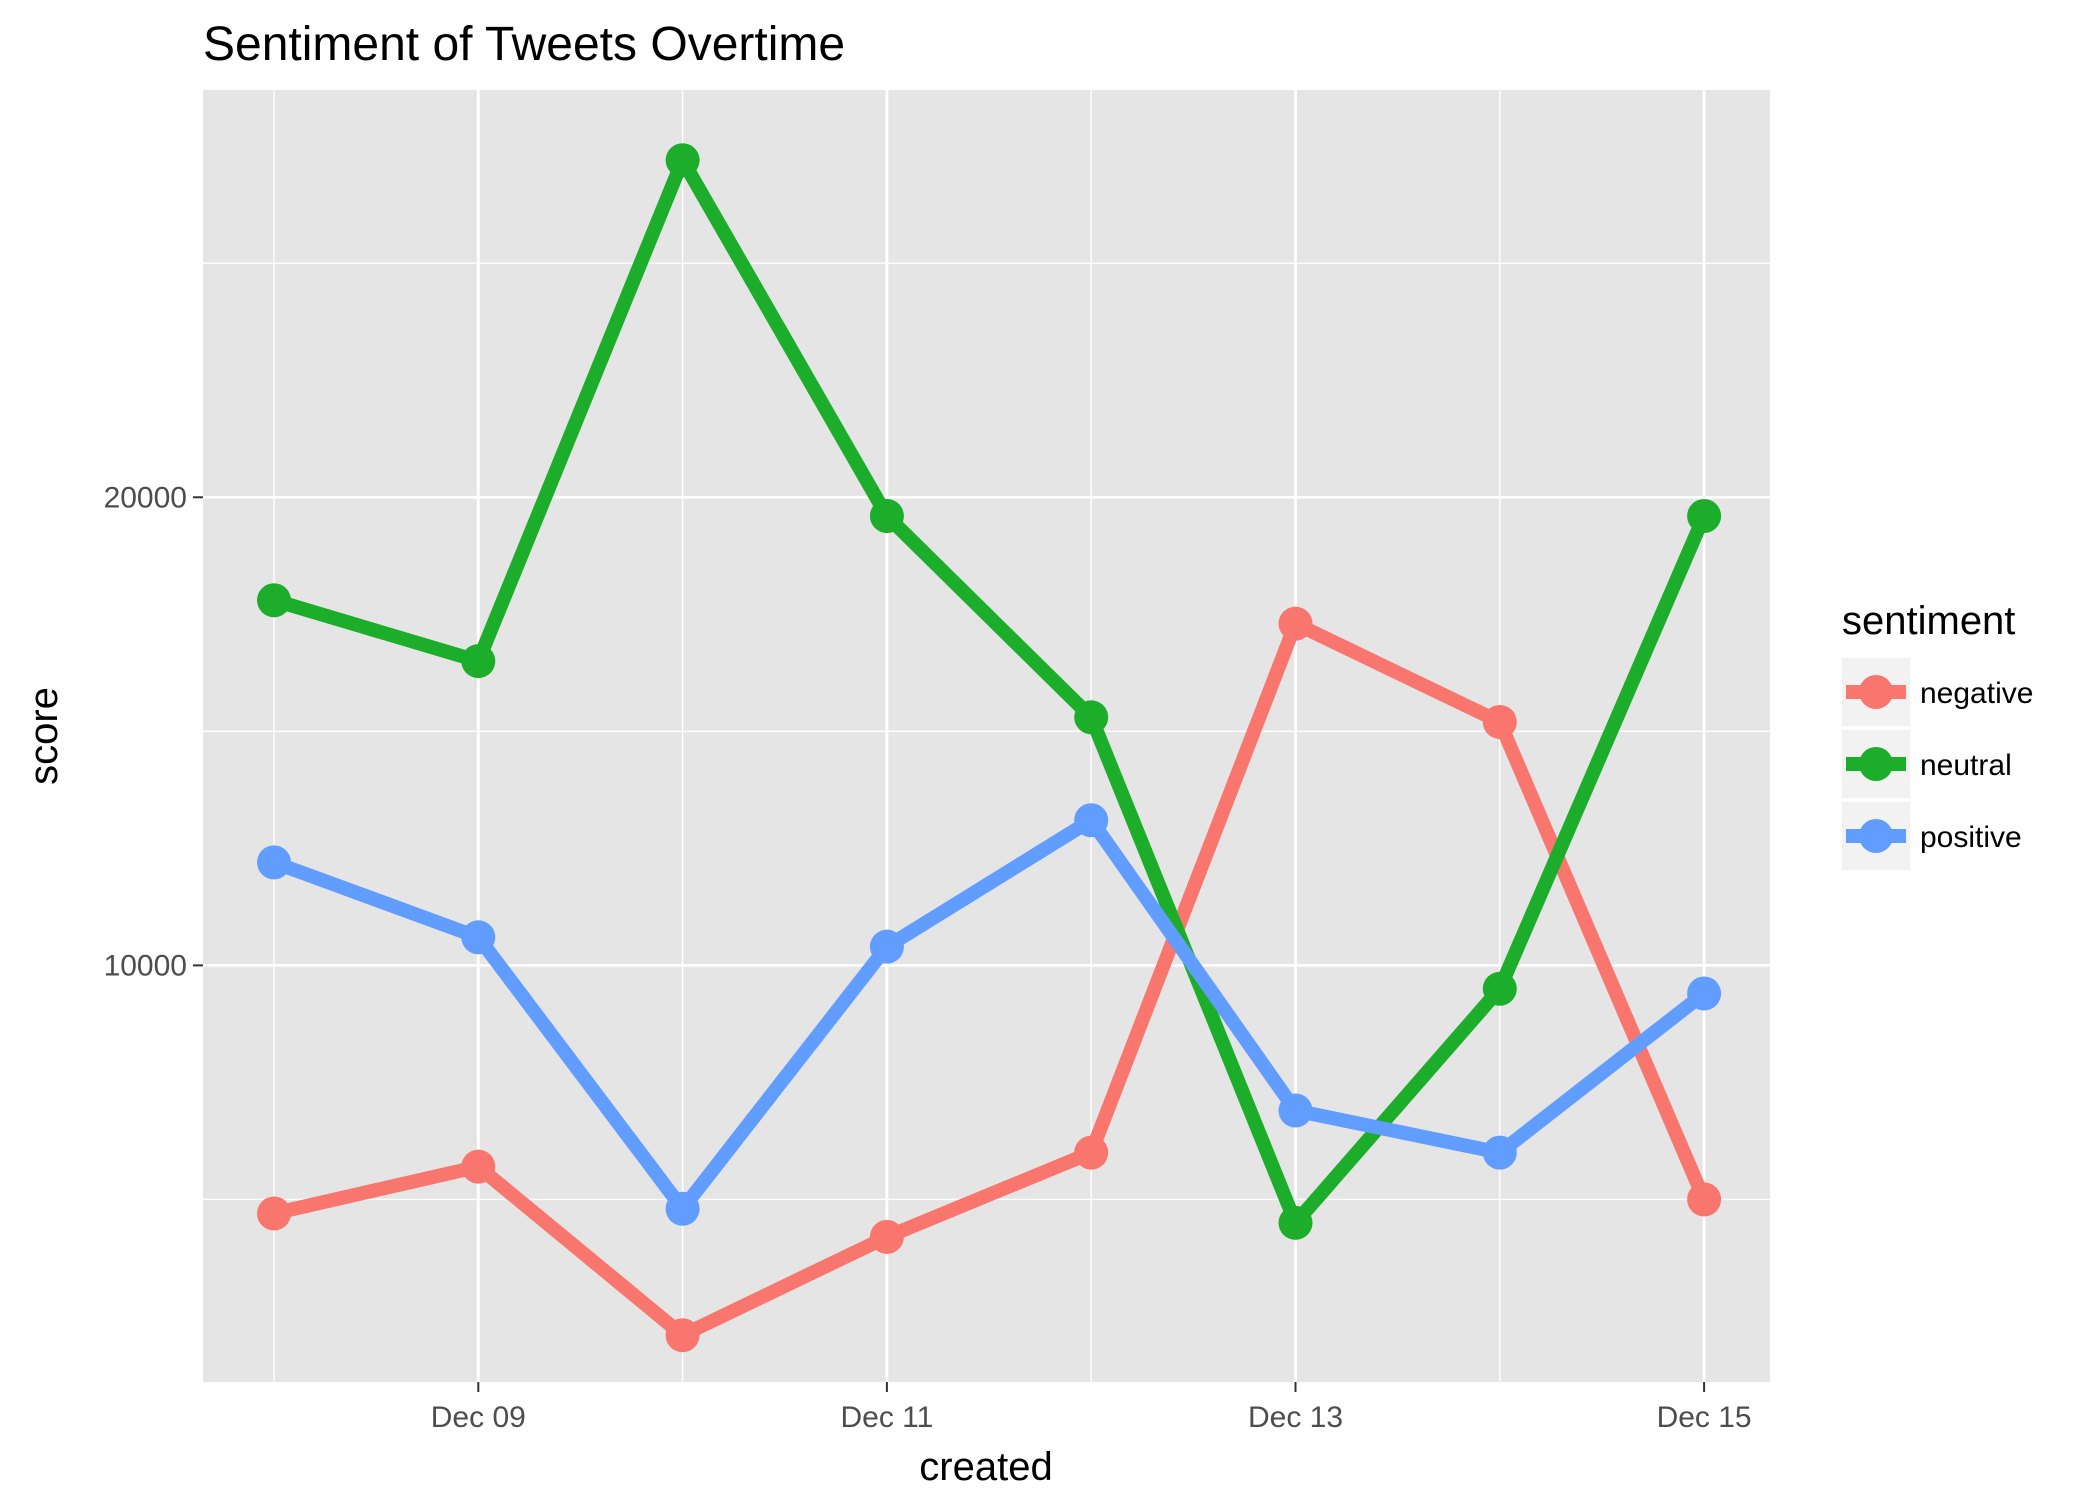  I want to click on x-axis-title: created, so click(985, 1467).